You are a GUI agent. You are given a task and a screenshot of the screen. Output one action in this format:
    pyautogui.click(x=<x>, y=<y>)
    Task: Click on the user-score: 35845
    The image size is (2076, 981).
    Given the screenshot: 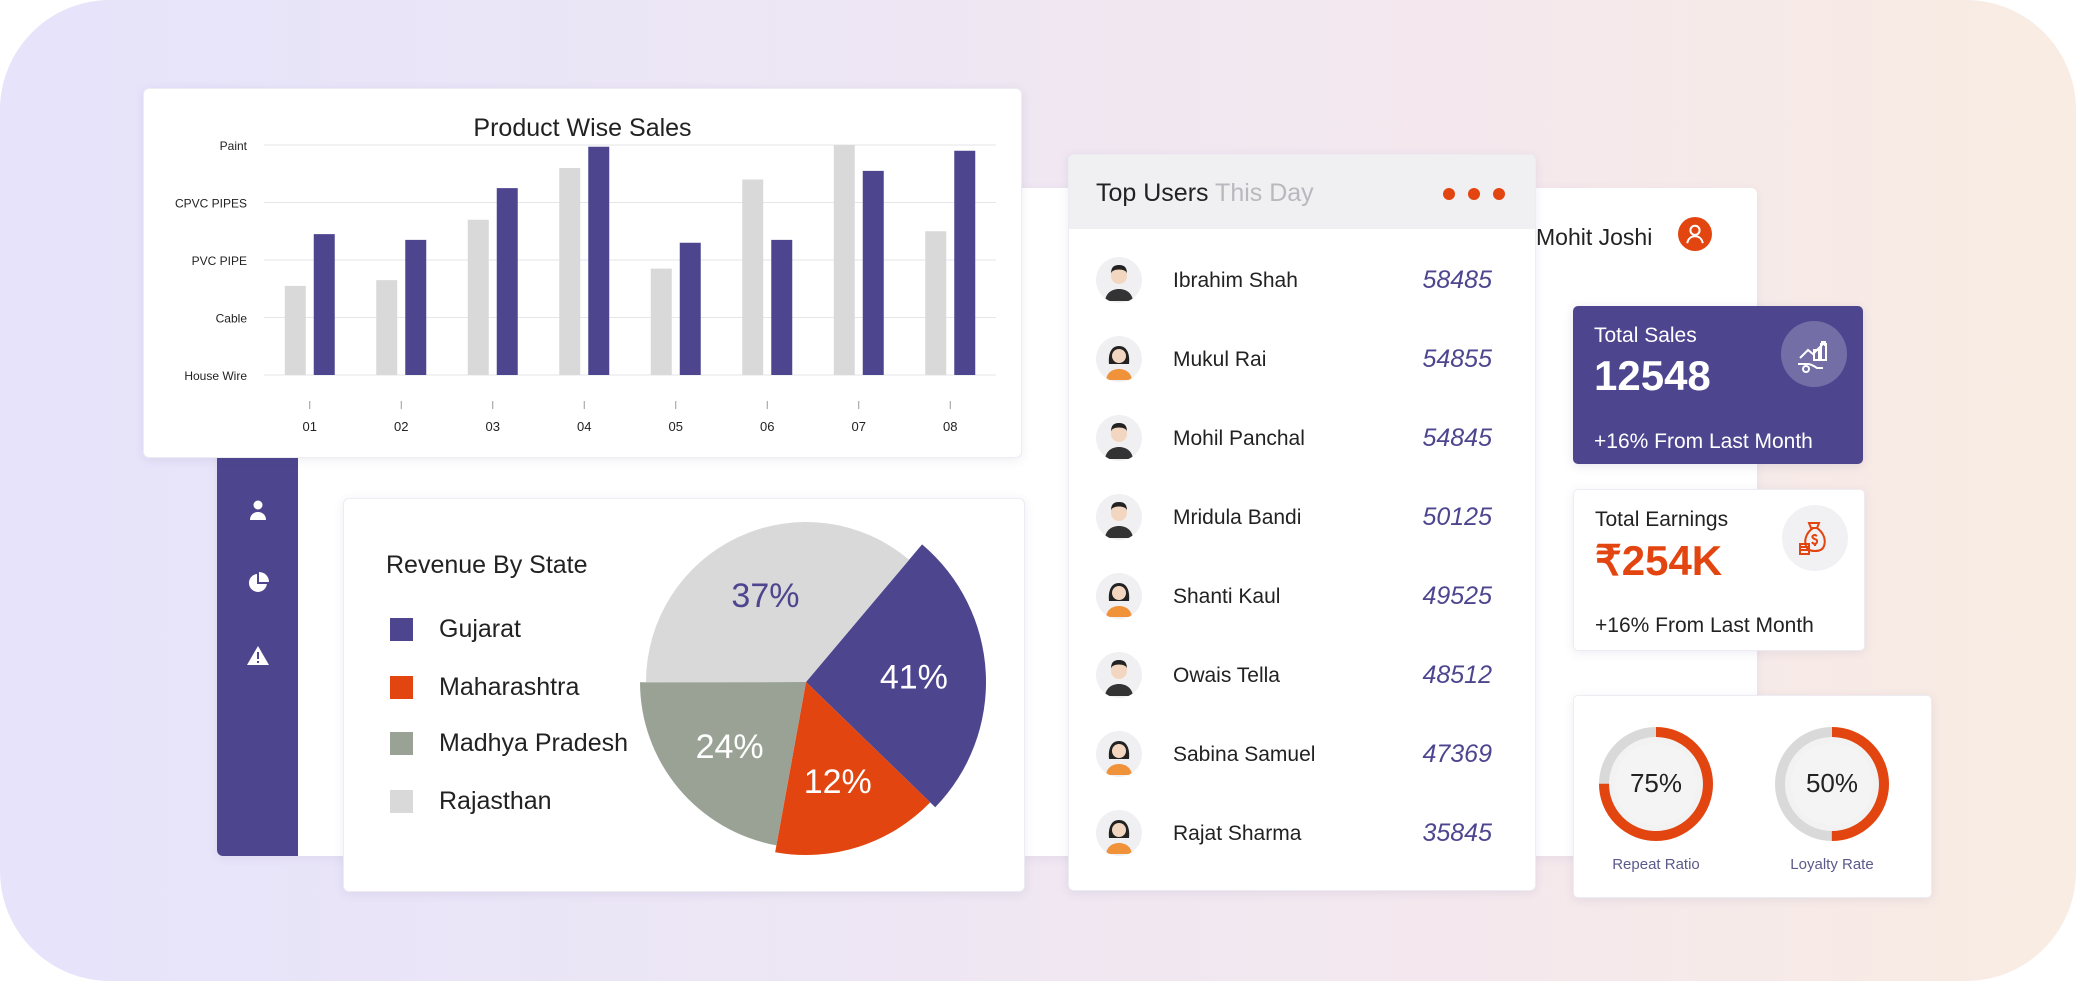 What is the action you would take?
    pyautogui.click(x=1457, y=833)
    